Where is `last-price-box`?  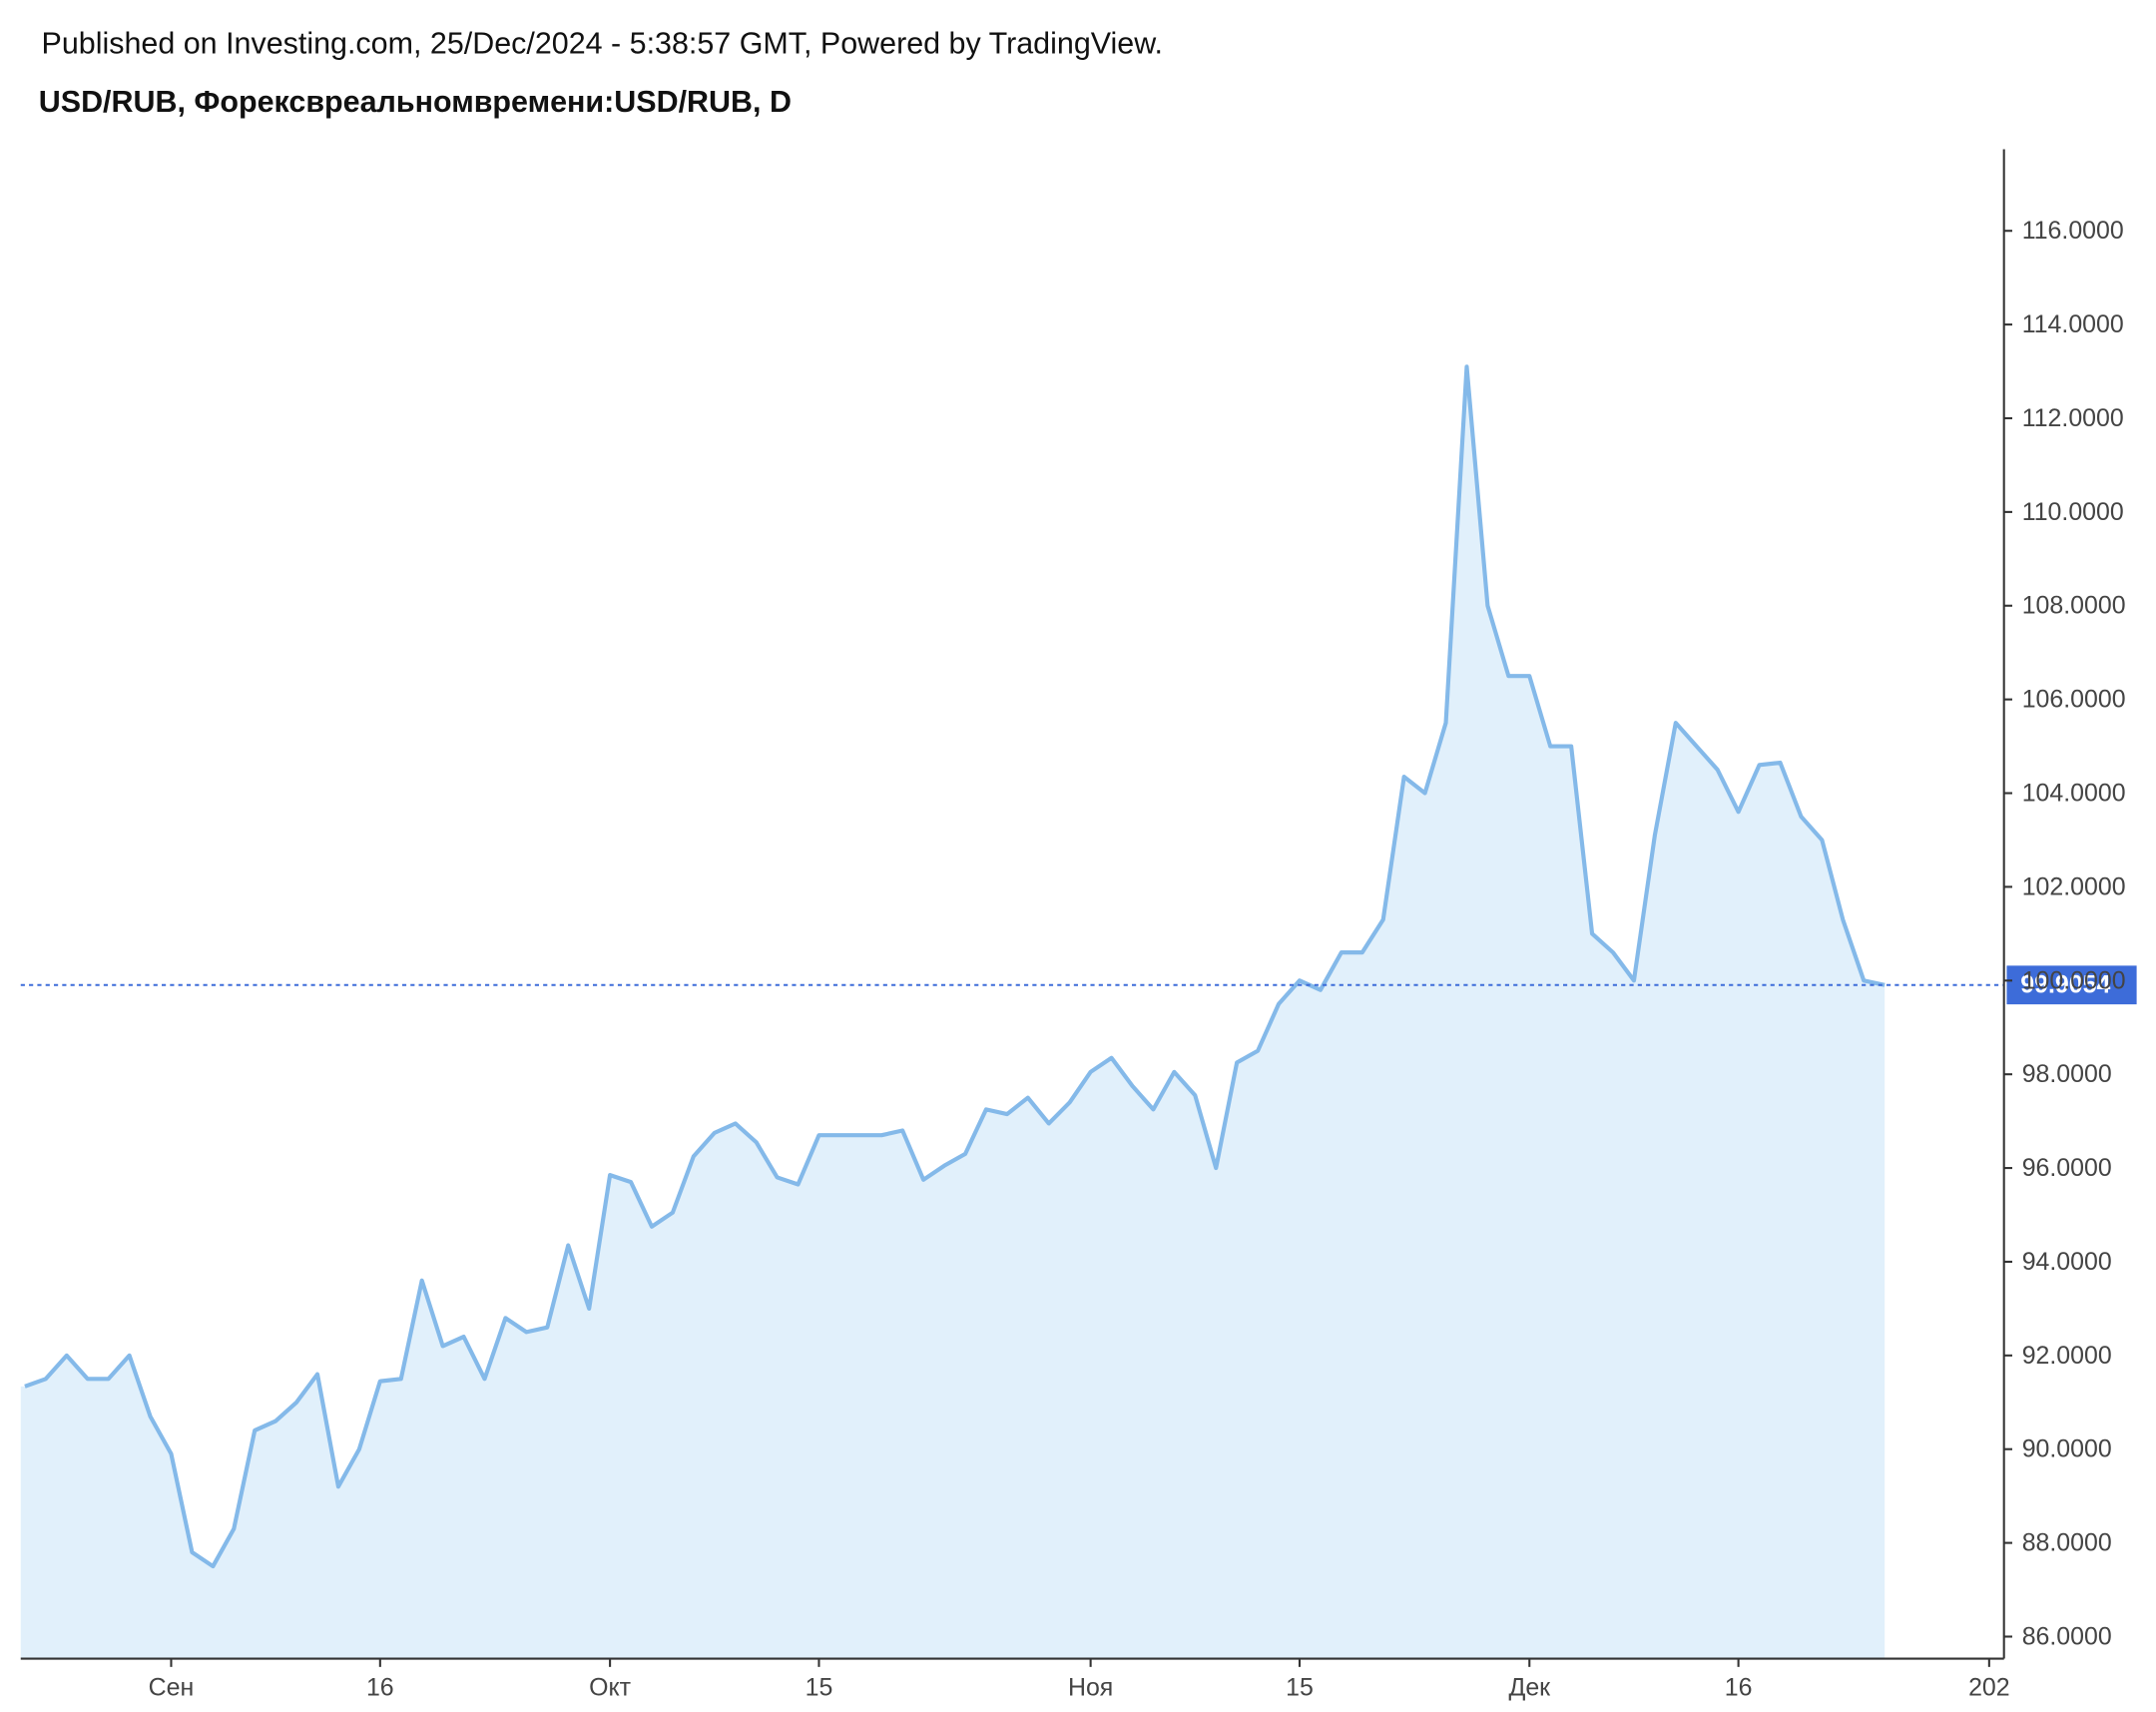 last-price-box is located at coordinates (2071, 985).